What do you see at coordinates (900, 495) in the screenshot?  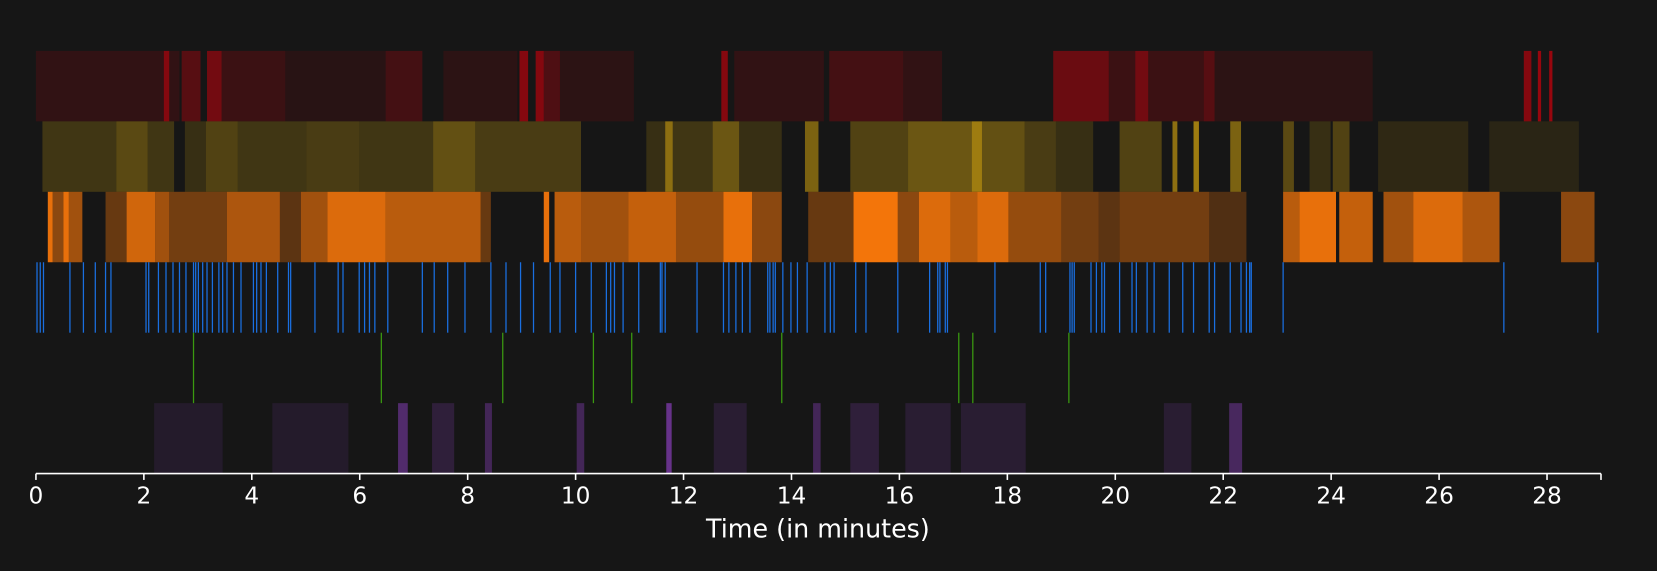 I see `x-tick-label: 16` at bounding box center [900, 495].